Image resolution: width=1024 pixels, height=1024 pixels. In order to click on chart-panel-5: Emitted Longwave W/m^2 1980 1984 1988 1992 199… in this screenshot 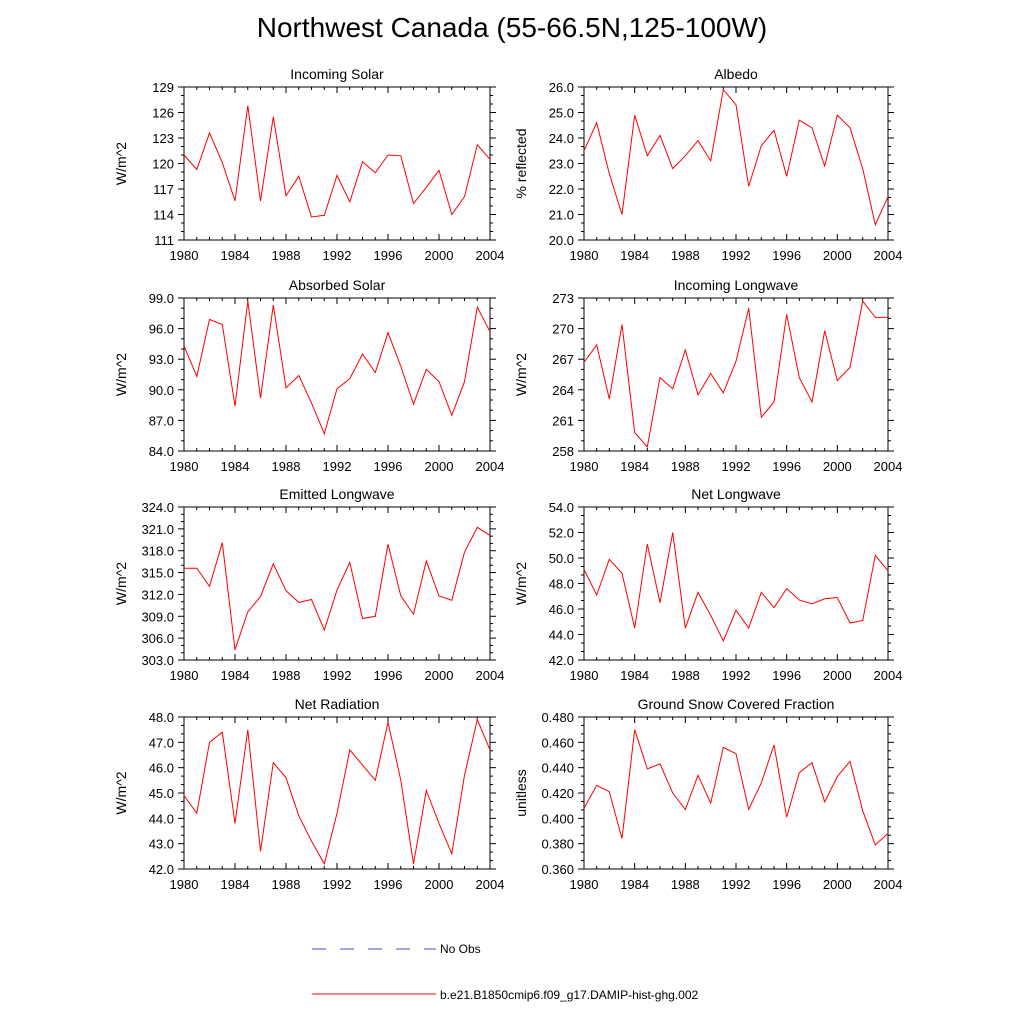, I will do `click(308, 584)`.